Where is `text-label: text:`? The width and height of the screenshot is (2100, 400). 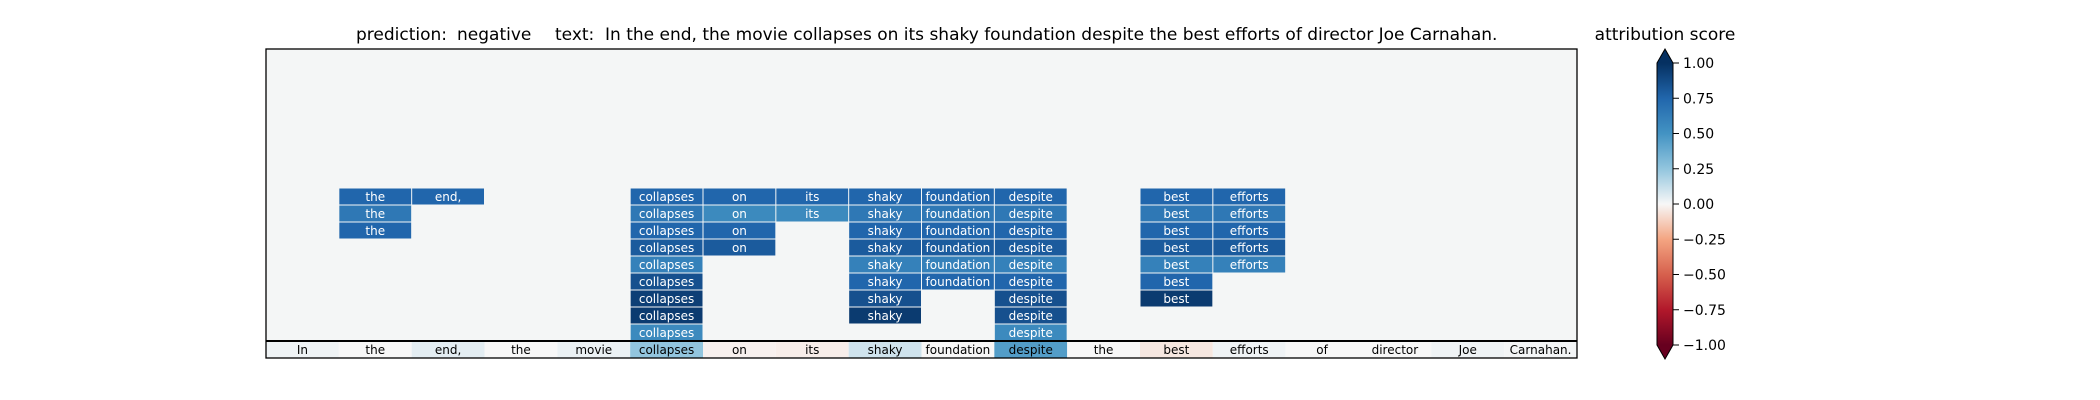
text-label: text: is located at coordinates (574, 35).